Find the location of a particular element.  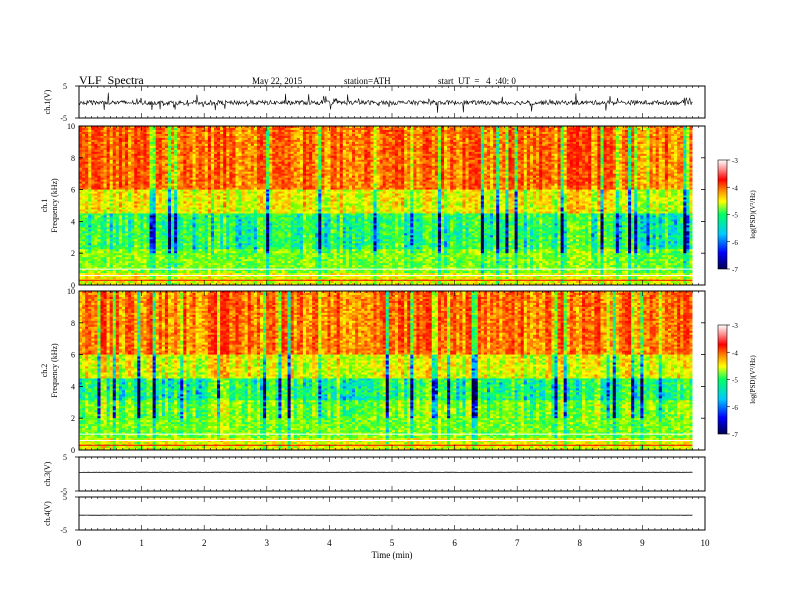

figure-title: VLF Spectra is located at coordinates (111, 80).